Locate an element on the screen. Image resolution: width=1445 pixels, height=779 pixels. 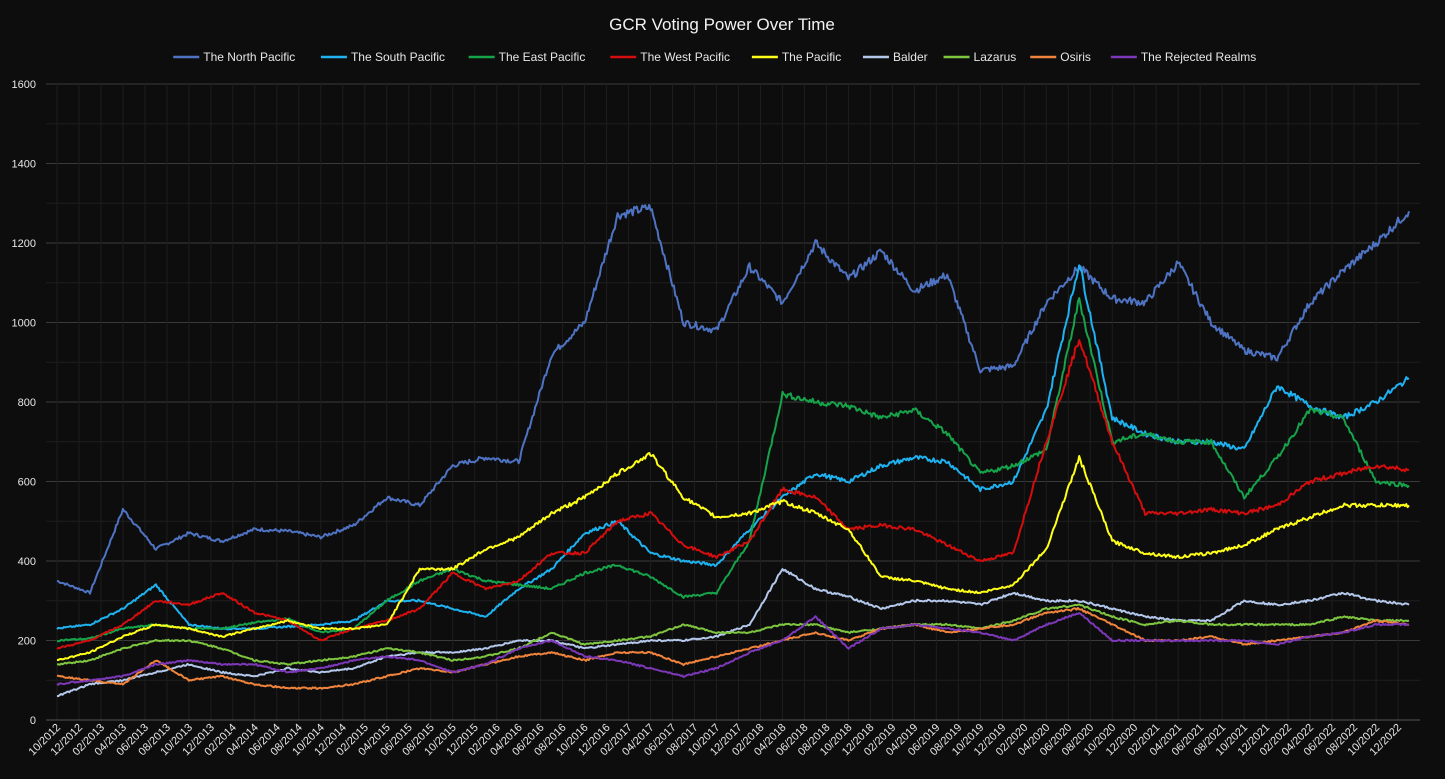
legend-label: The South Pacific is located at coordinates (398, 57).